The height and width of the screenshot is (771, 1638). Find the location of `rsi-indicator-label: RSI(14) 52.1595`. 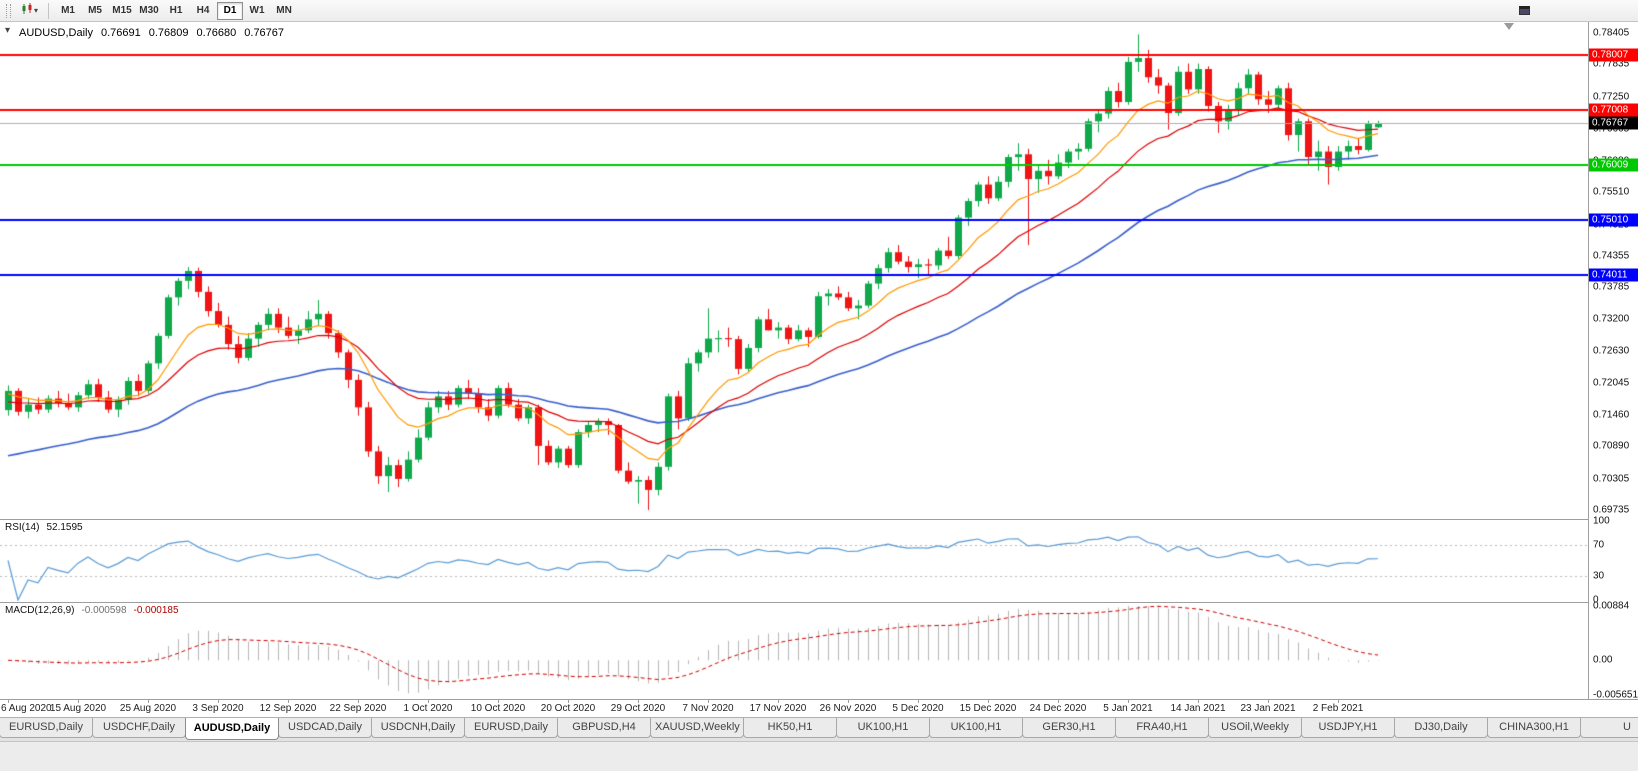

rsi-indicator-label: RSI(14) 52.1595 is located at coordinates (44, 527).